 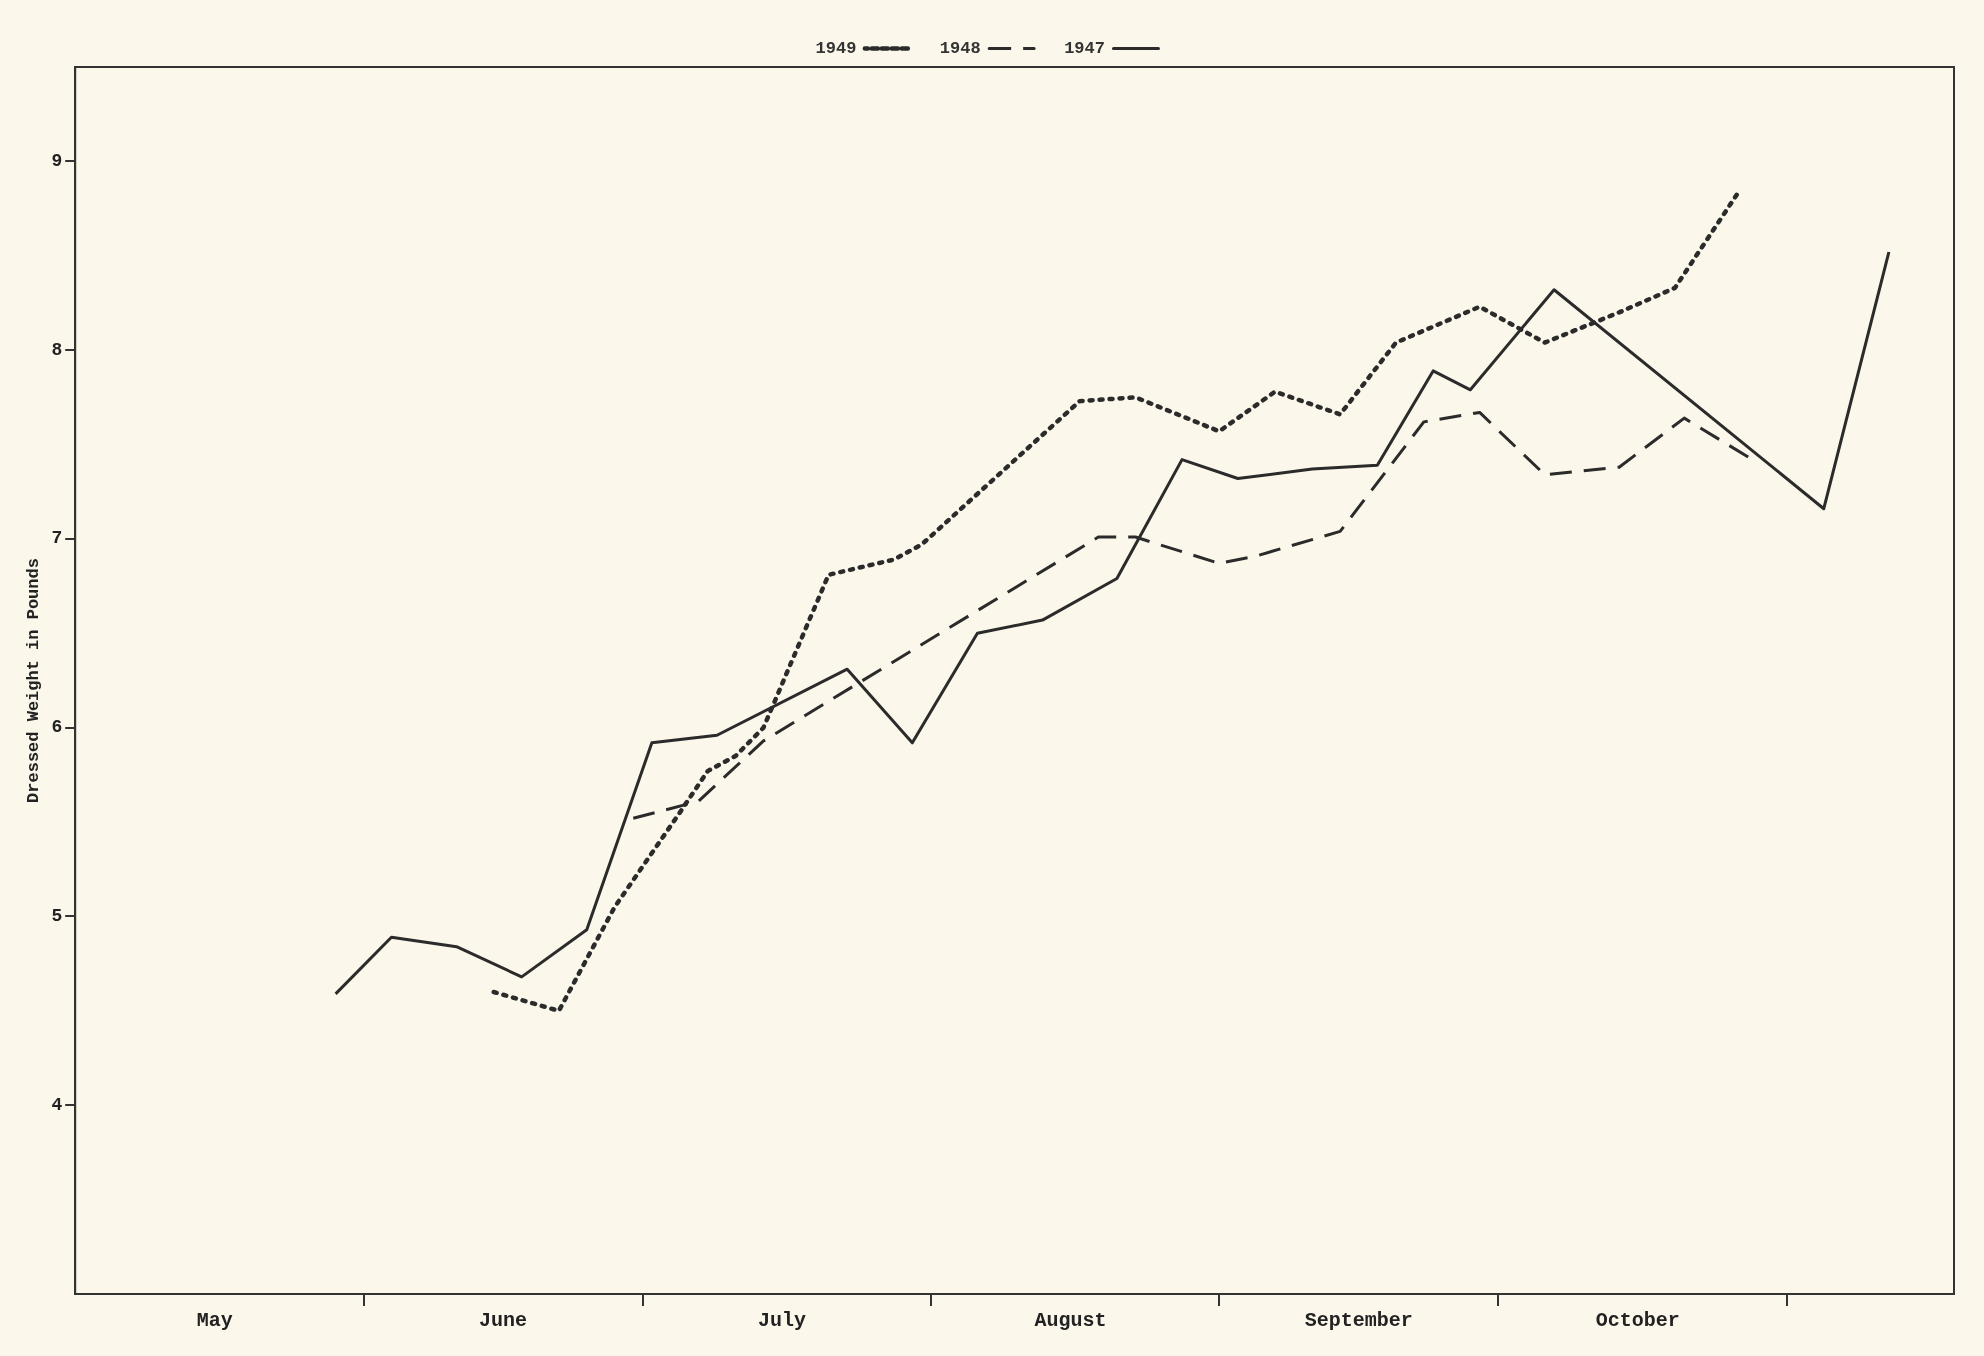 I want to click on y-tick-label: 6, so click(x=57, y=727).